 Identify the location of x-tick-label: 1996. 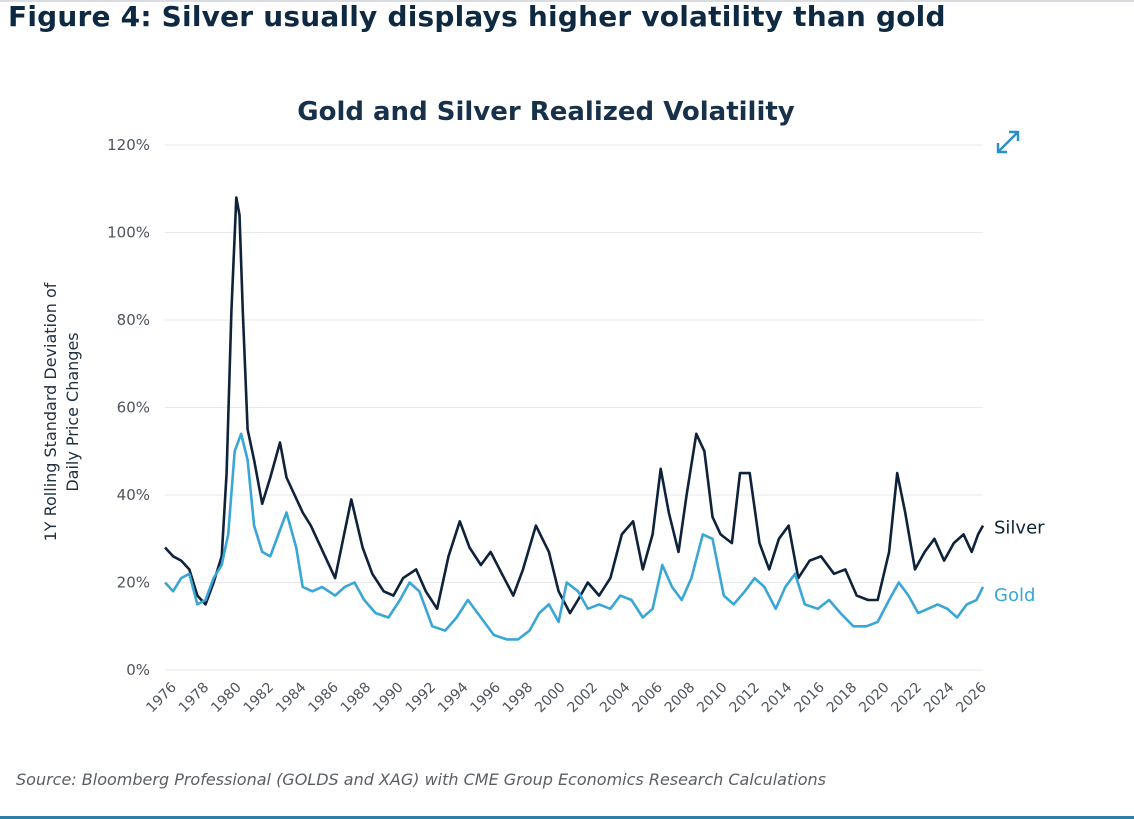
(485, 697).